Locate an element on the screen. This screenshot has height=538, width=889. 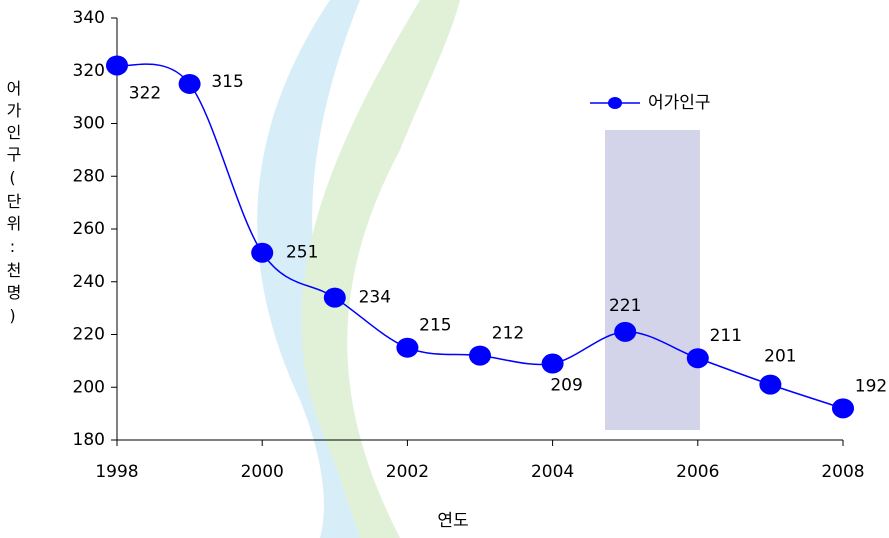
y-tick-label: 280 is located at coordinates (89, 176).